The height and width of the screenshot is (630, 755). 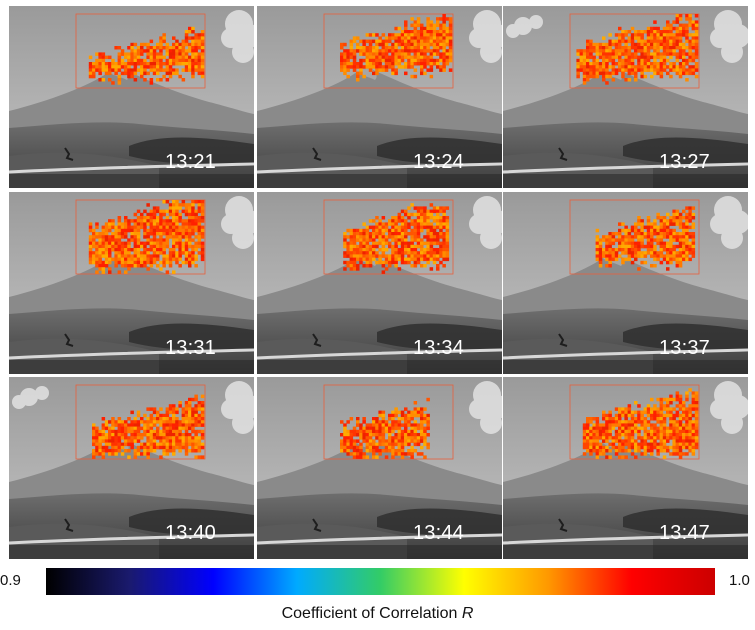 I want to click on colorbar-min-label: 0.9, so click(x=10, y=580).